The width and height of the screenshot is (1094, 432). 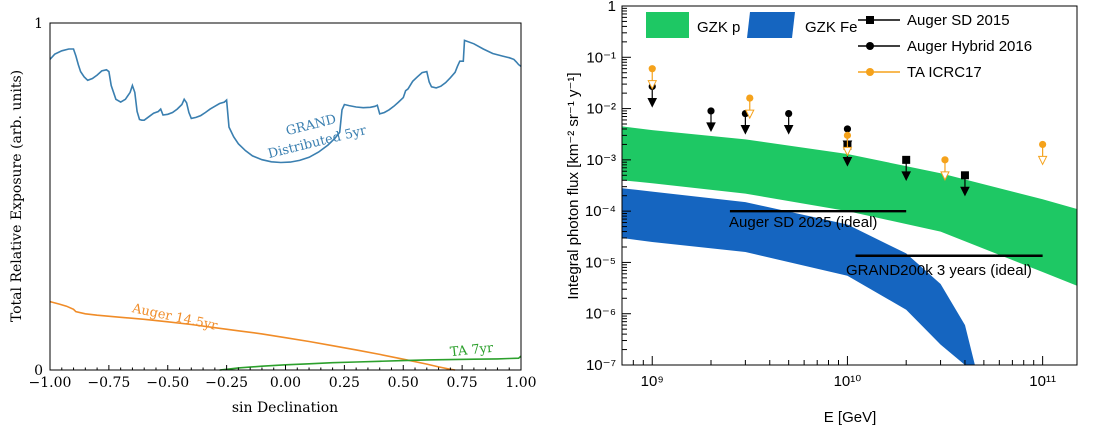 I want to click on right-x-axis-label: E [GeV], so click(x=850, y=417).